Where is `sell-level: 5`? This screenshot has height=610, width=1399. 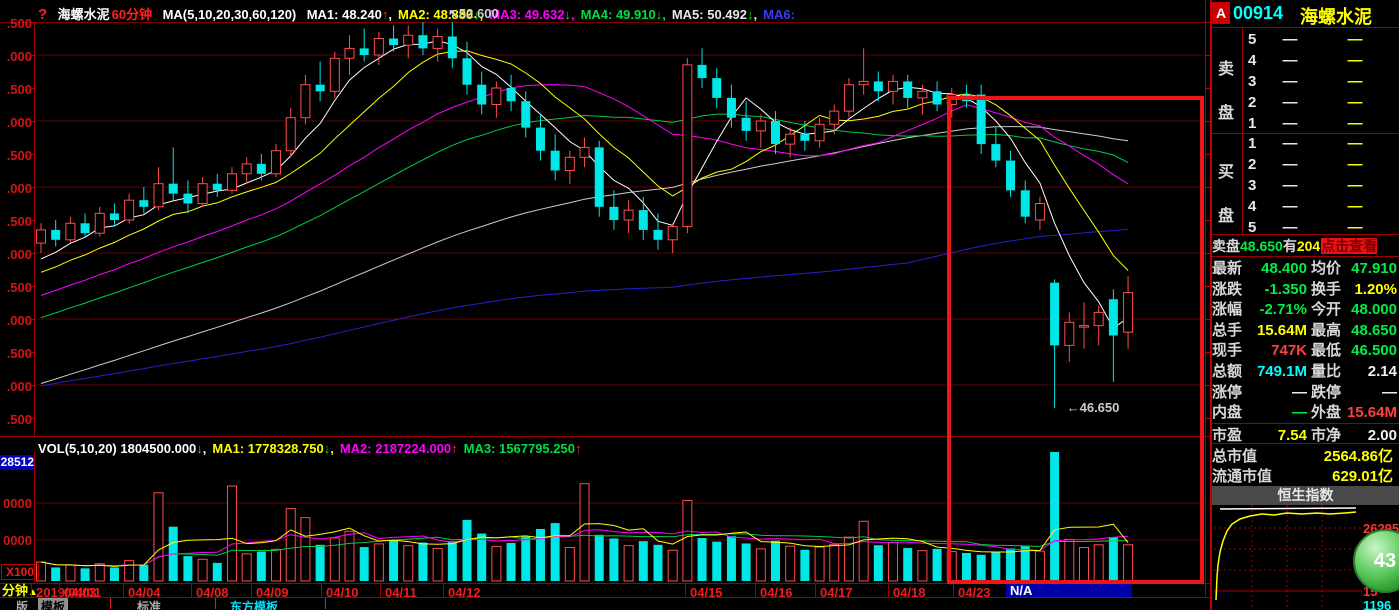
sell-level: 5 is located at coordinates (1252, 39).